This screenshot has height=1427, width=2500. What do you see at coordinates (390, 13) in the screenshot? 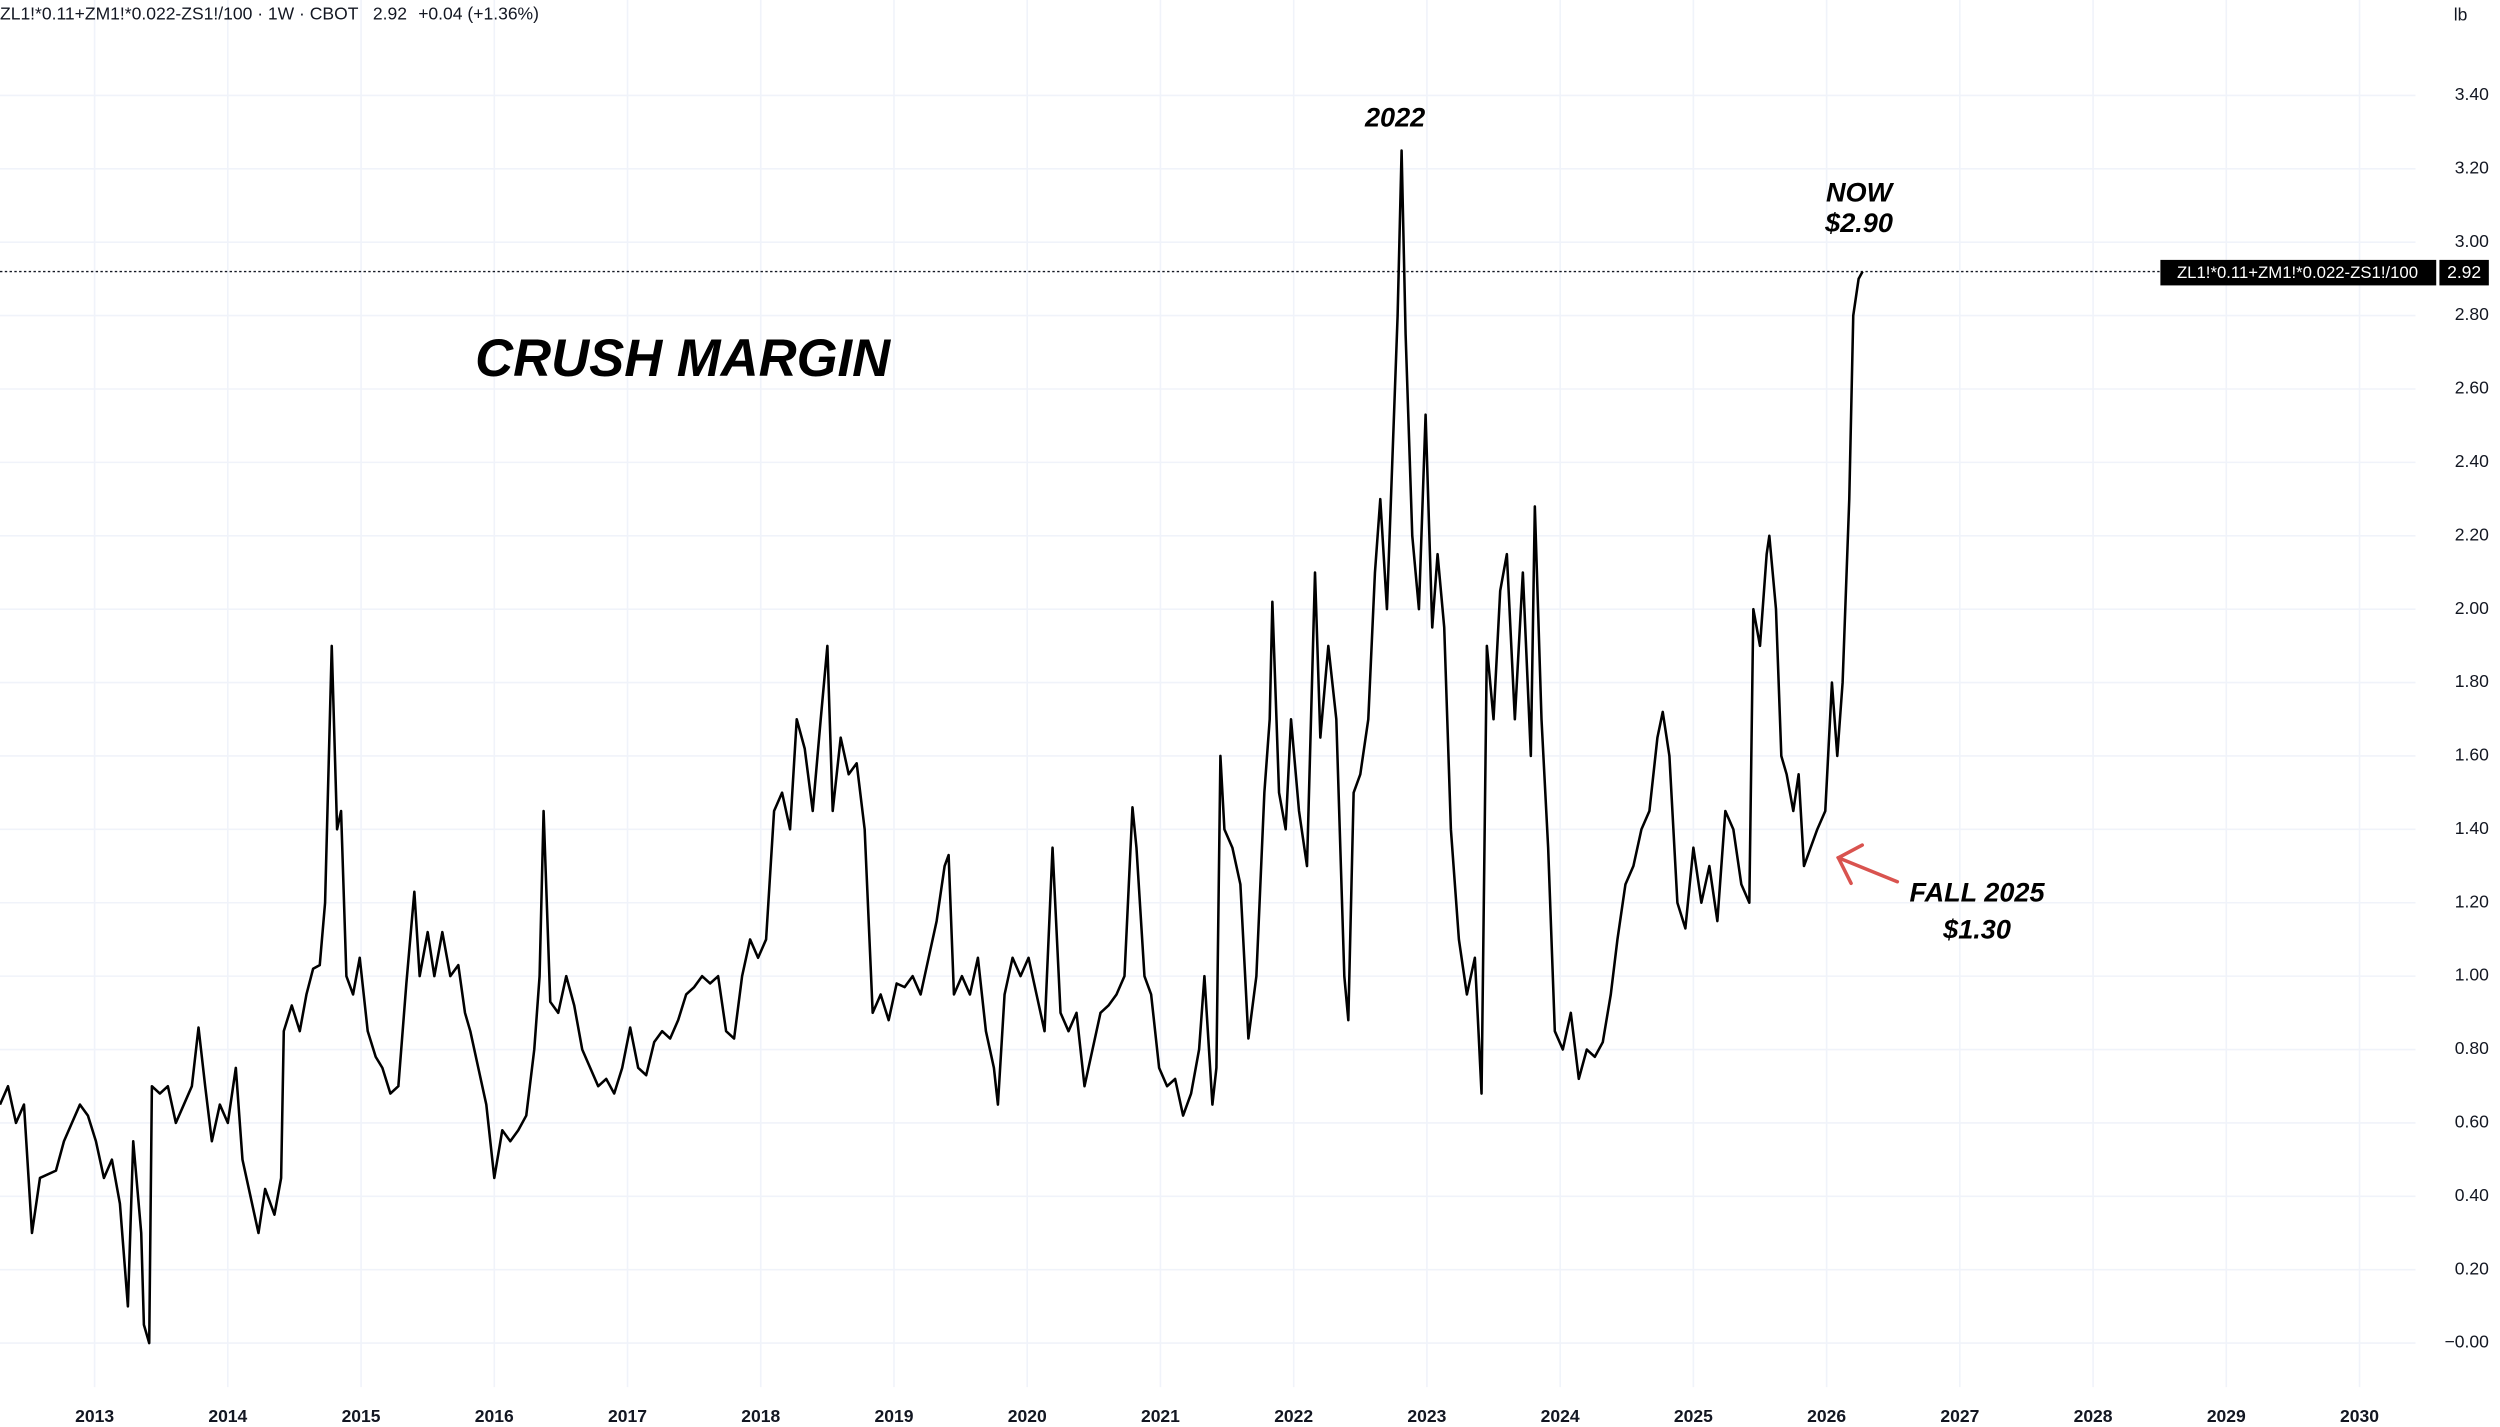
I see `last-price: 2.92` at bounding box center [390, 13].